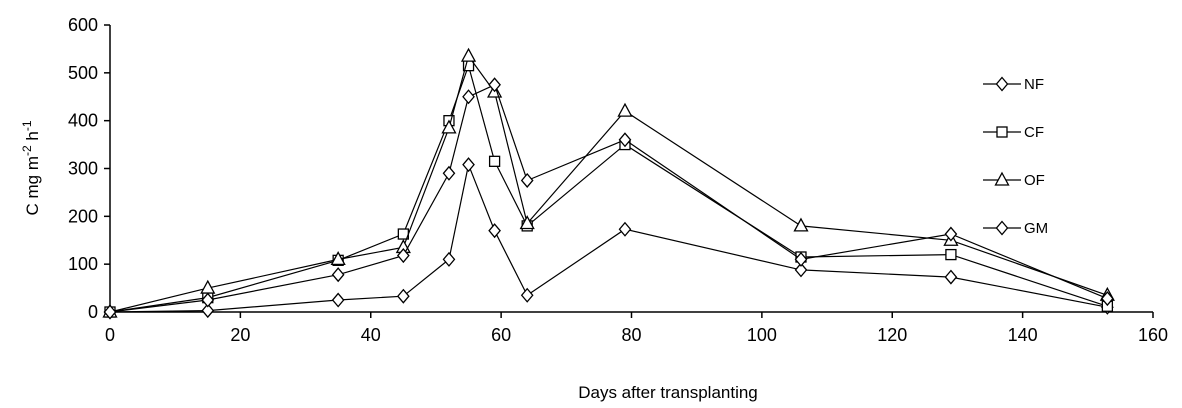 The image size is (1182, 408). What do you see at coordinates (501, 335) in the screenshot?
I see `x-tick-label: 60` at bounding box center [501, 335].